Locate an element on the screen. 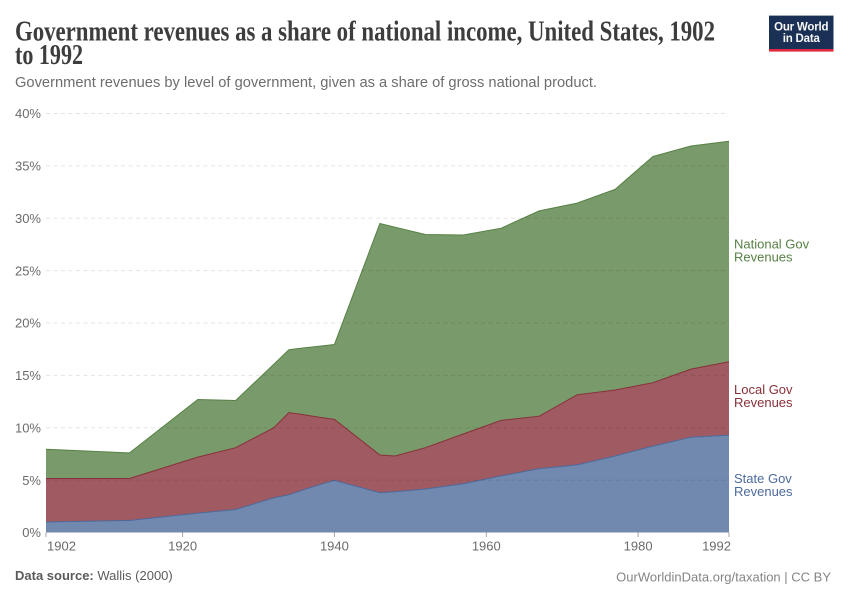 Image resolution: width=850 pixels, height=600 pixels. svg-text: in Data is located at coordinates (802, 39).